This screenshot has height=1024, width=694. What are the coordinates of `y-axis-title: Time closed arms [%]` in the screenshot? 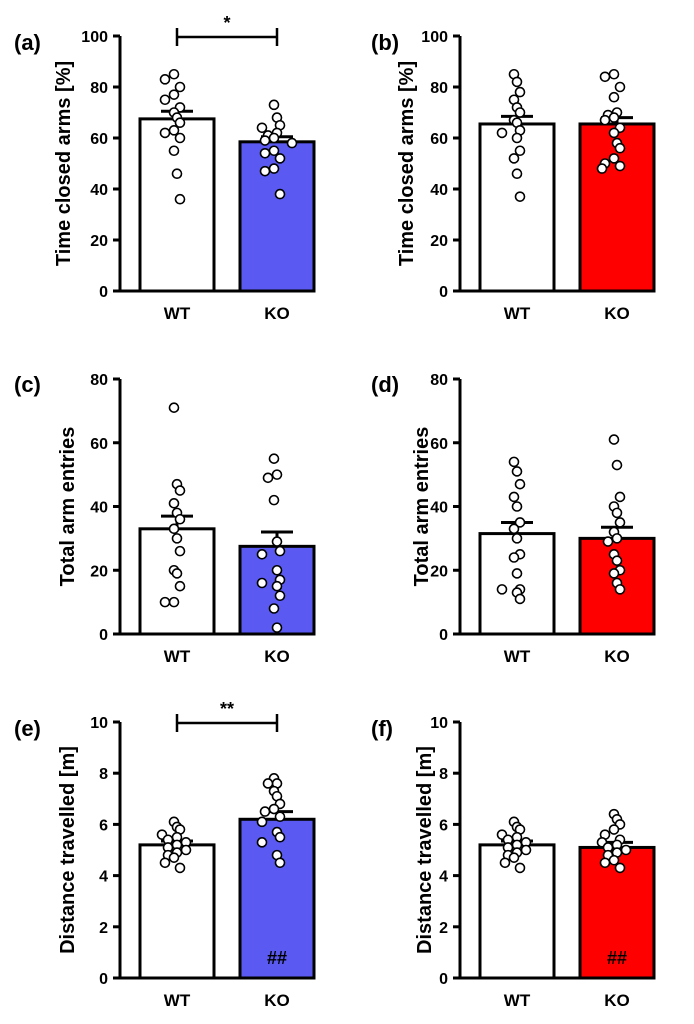 It's located at (64, 163).